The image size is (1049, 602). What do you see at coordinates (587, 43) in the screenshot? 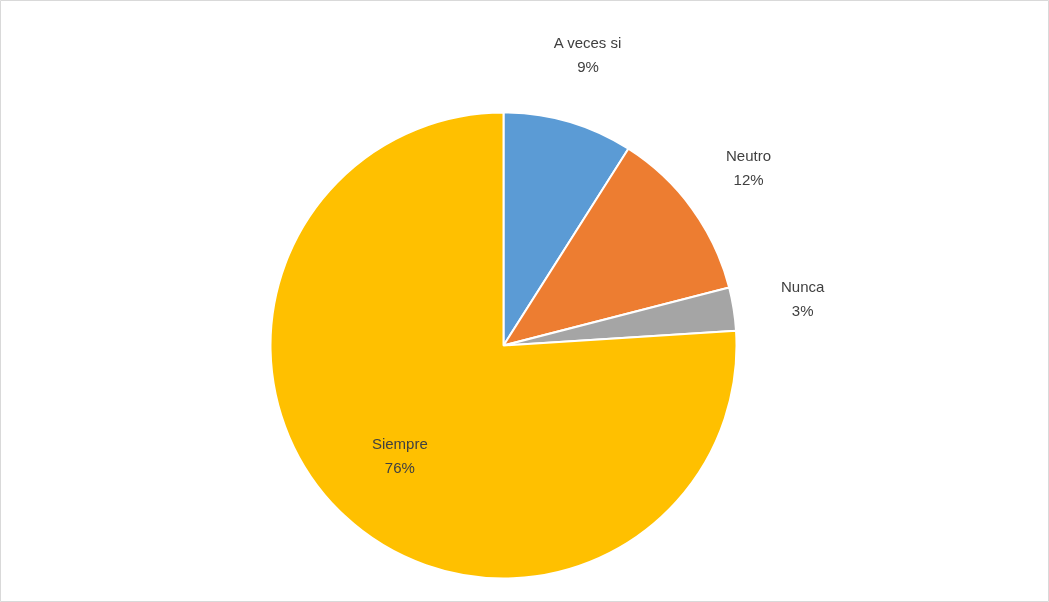
I see `slice-label: A veces si` at bounding box center [587, 43].